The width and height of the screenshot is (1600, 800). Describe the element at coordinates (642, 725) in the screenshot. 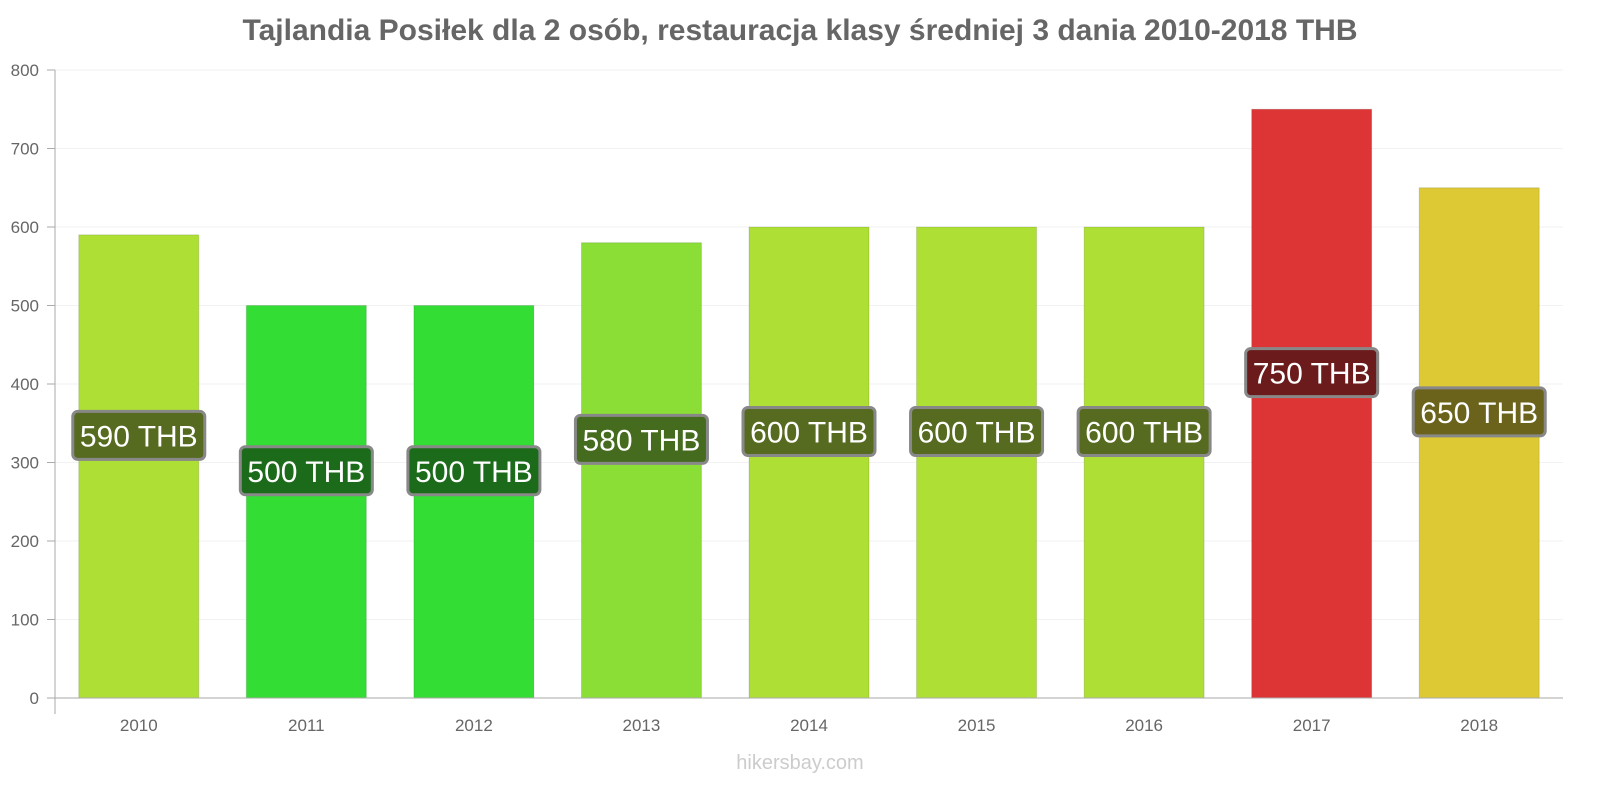

I see `x-tick-label: 2013` at that location.